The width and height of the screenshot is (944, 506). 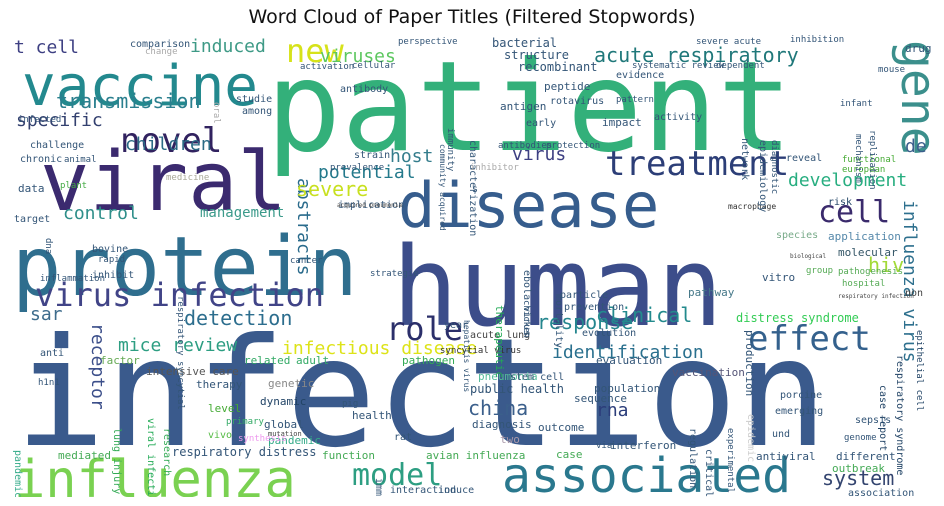 What do you see at coordinates (801, 395) in the screenshot?
I see `word-porcine: porcine` at bounding box center [801, 395].